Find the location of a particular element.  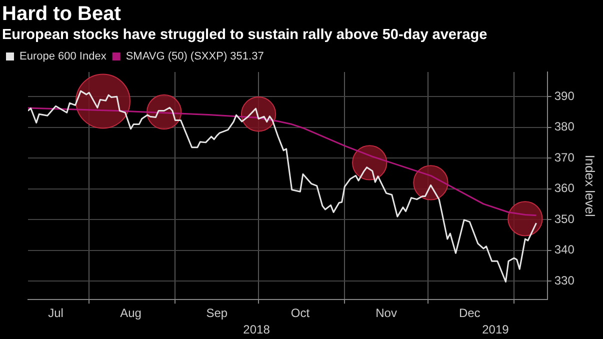

x-tick-label: Dec is located at coordinates (469, 313).